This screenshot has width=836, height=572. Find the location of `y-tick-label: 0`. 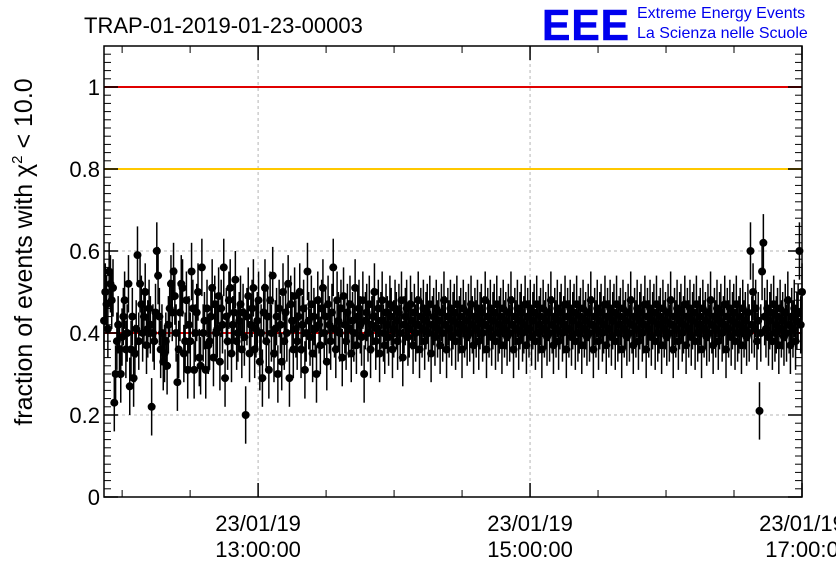

y-tick-label: 0 is located at coordinates (94, 497).